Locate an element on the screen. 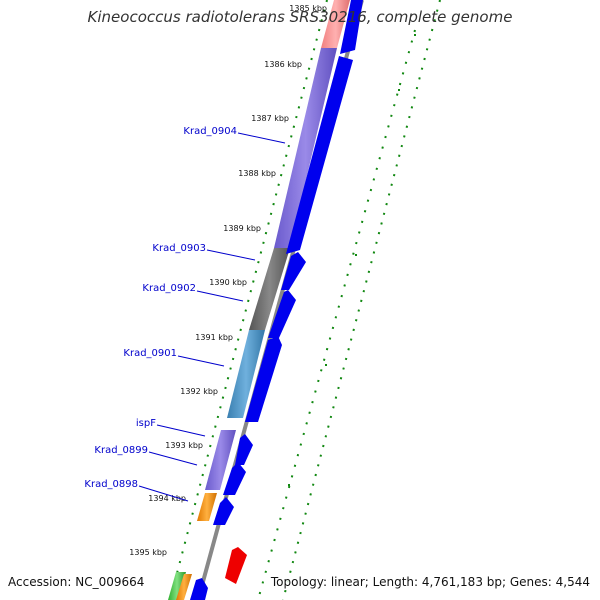 This screenshot has width=600, height=600. feature-strip-ispf-krad0899 is located at coordinates (220, 460).